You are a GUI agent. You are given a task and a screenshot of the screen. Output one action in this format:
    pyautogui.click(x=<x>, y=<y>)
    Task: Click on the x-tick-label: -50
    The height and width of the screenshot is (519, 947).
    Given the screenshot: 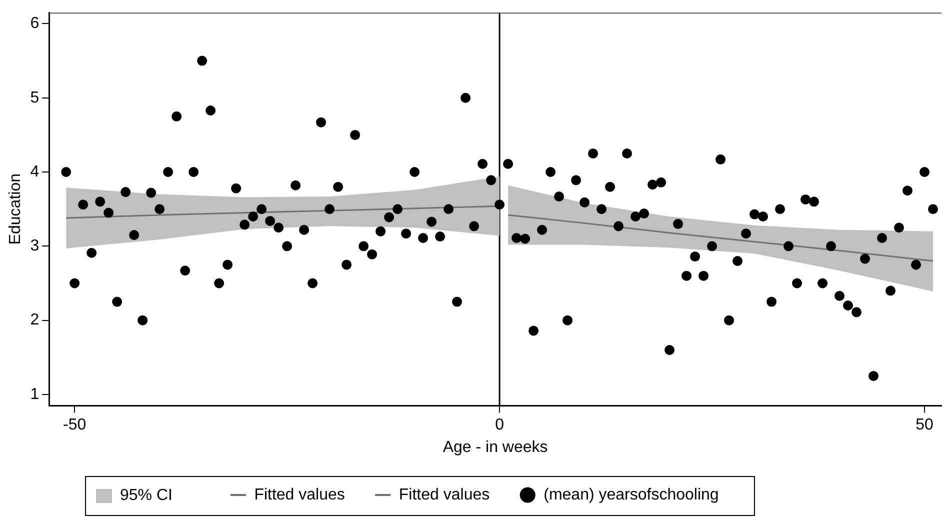 What is the action you would take?
    pyautogui.click(x=74, y=425)
    